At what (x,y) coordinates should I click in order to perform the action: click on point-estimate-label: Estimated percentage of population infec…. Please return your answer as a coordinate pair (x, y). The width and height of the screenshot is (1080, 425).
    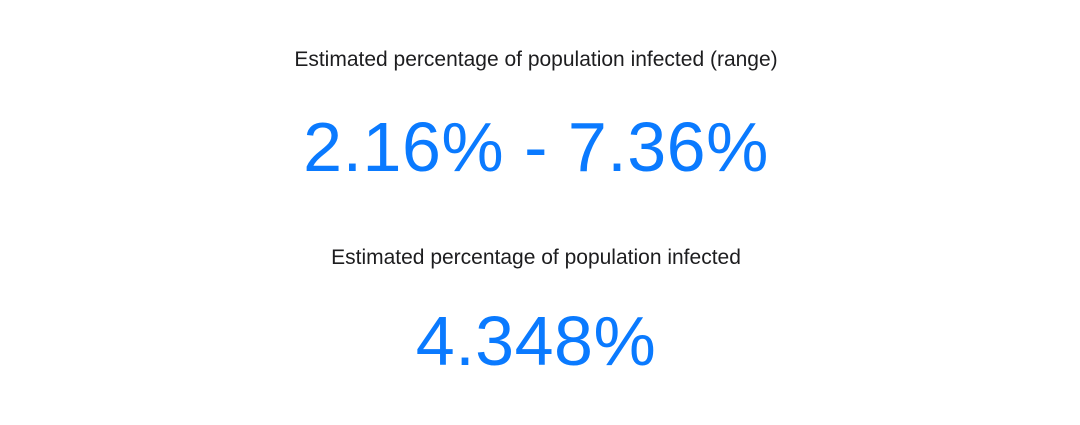
    Looking at the image, I should click on (536, 257).